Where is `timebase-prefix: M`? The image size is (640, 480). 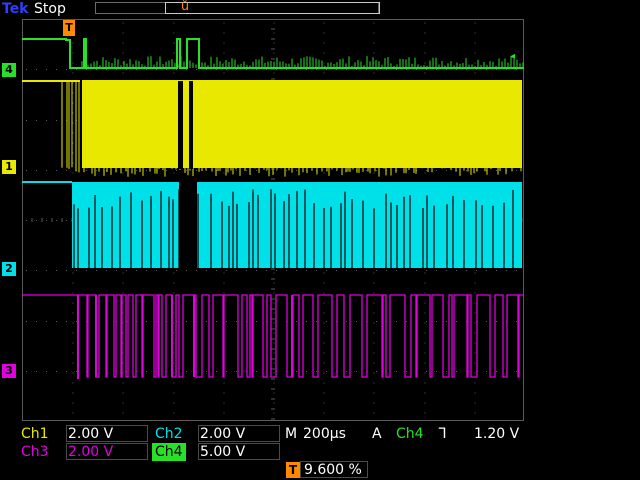
timebase-prefix: M is located at coordinates (291, 434).